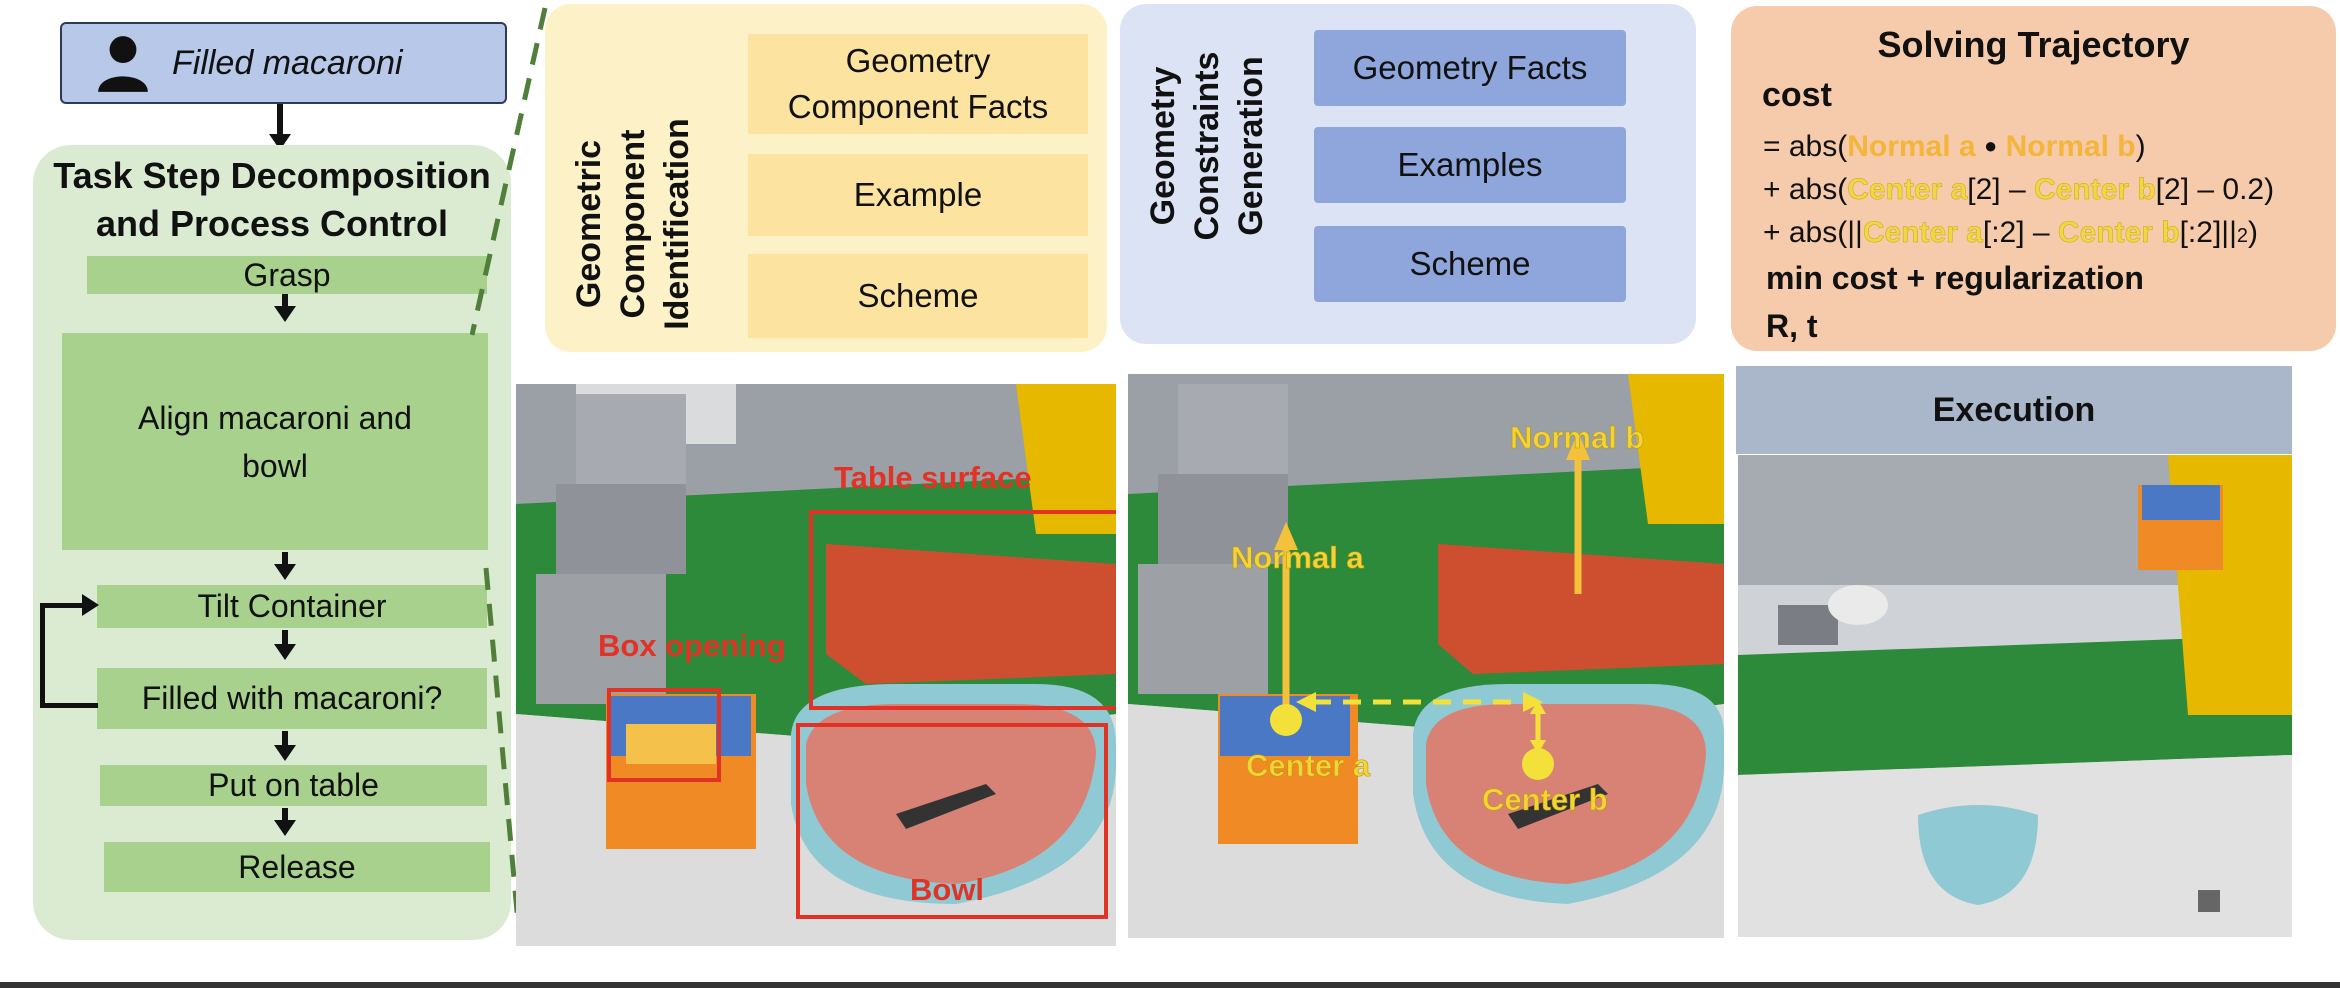 This screenshot has height=988, width=2340. I want to click on step-grasp: Grasp, so click(287, 275).